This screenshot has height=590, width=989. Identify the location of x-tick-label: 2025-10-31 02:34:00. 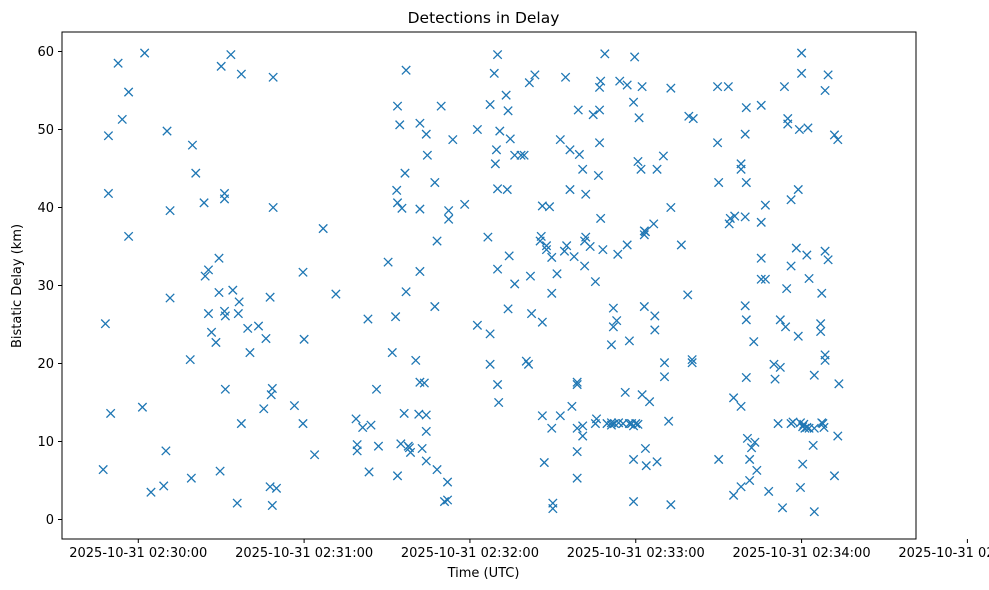
(802, 553).